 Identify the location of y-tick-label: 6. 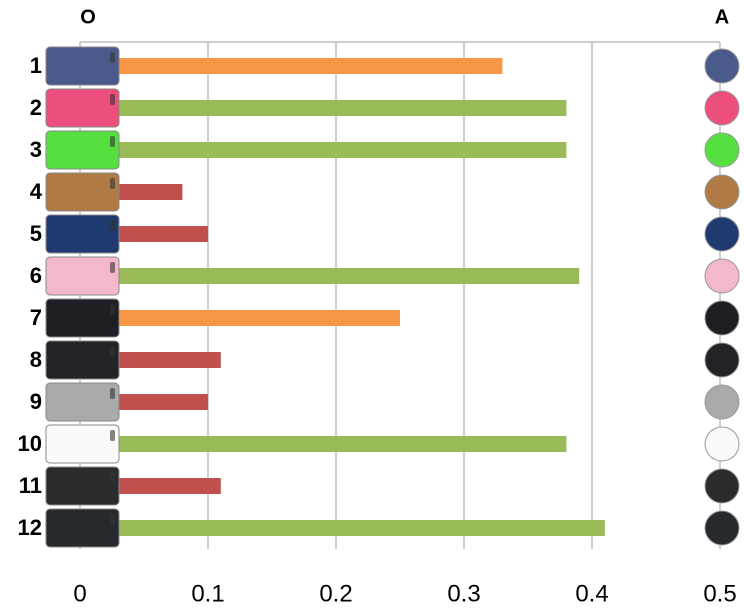
(36, 275).